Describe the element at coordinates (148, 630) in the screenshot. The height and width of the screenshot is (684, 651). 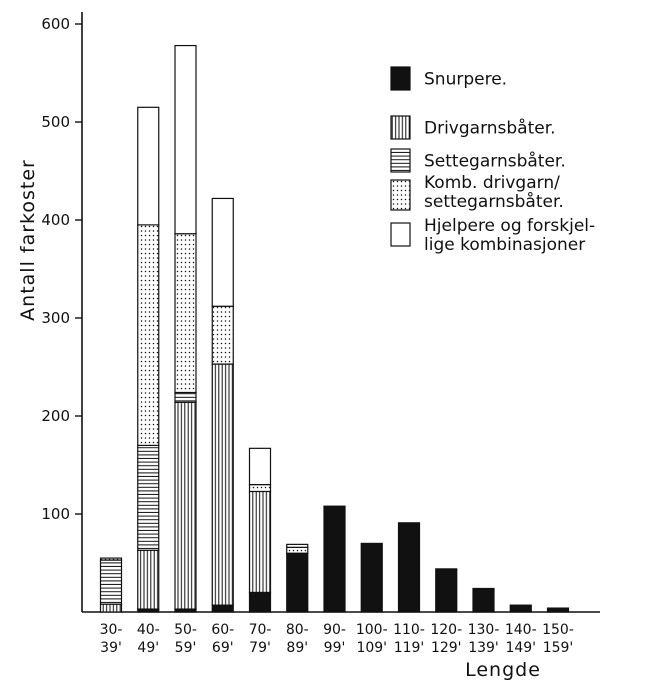
I see `x-tick-label-top: 40-` at that location.